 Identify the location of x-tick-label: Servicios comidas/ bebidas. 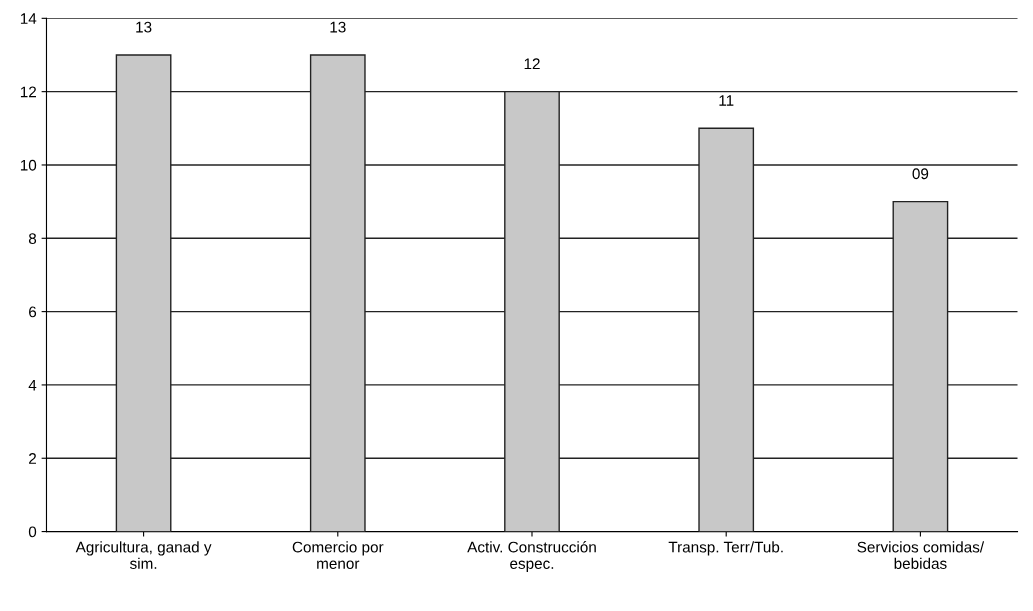
(921, 555).